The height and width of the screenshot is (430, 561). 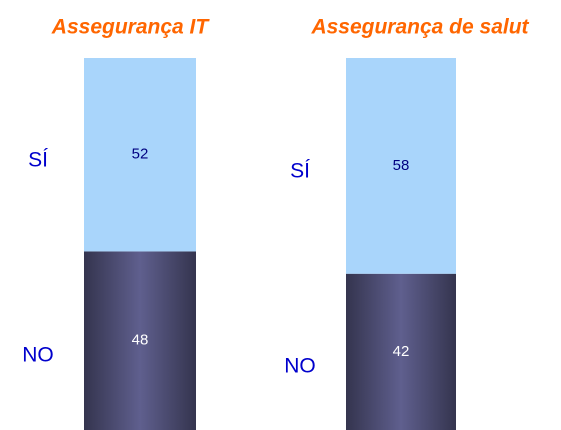 I want to click on value-label: 58, so click(x=401, y=165).